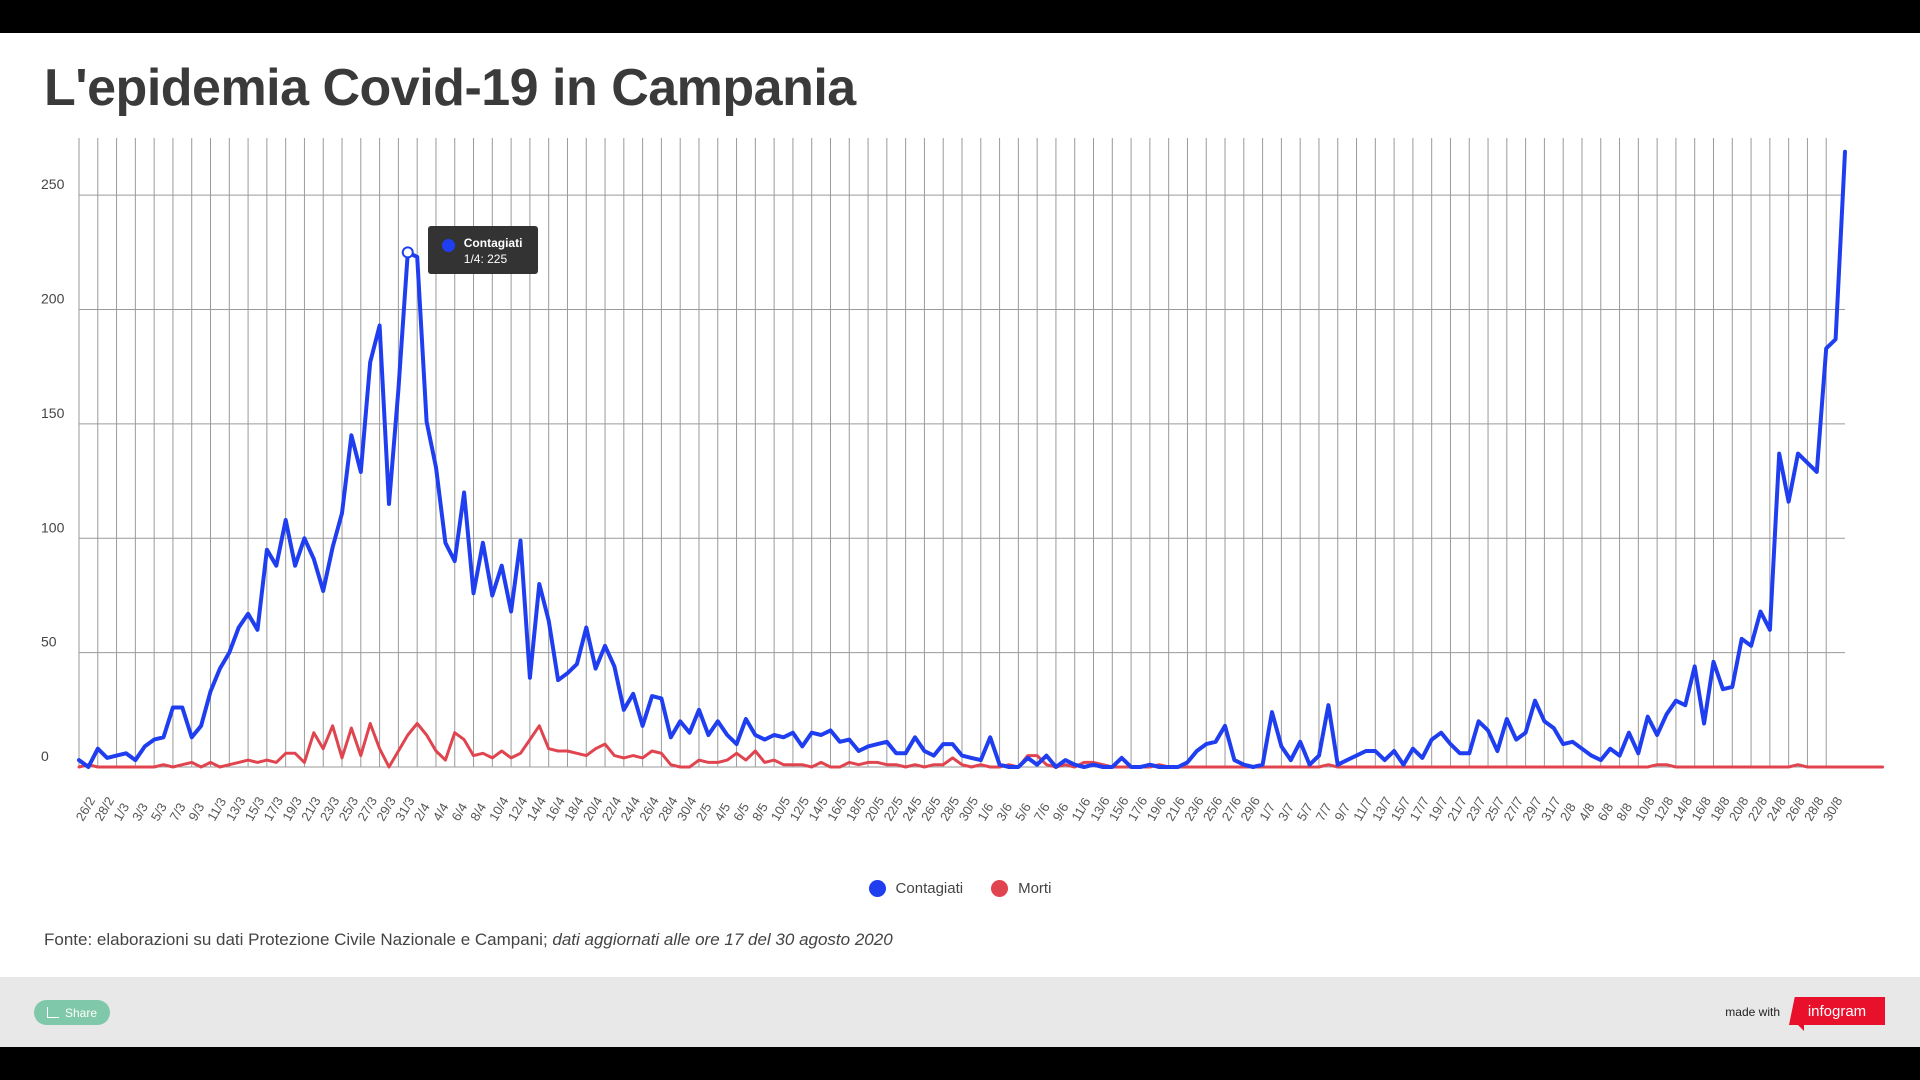  I want to click on legend-item-morti: Morti, so click(1021, 888).